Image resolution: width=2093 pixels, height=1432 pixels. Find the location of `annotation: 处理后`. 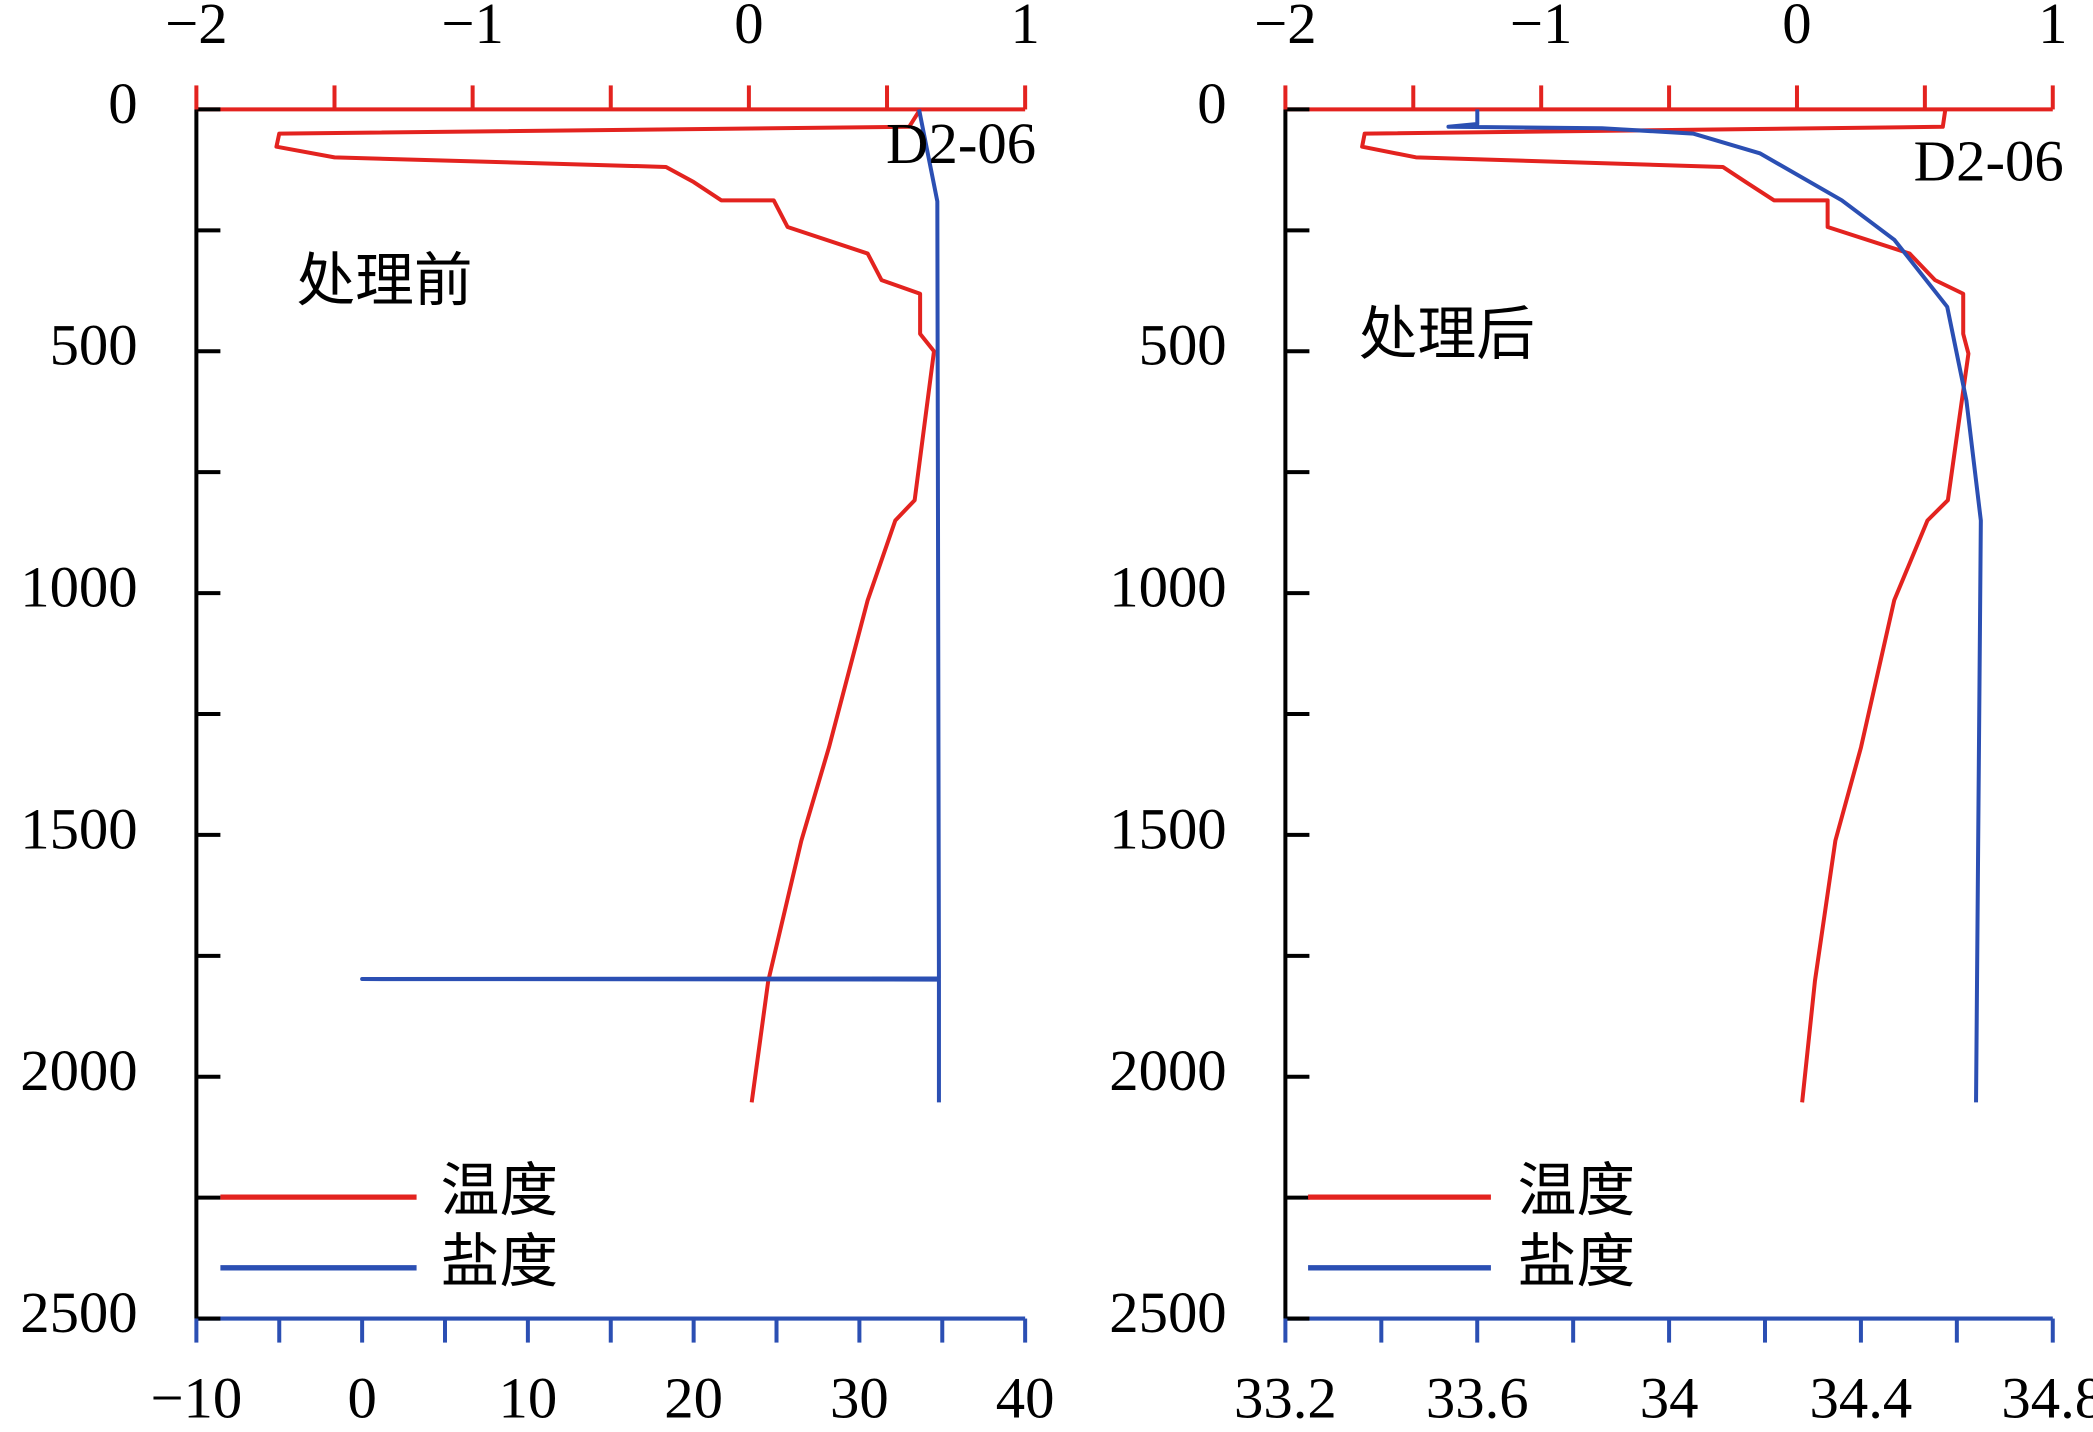

annotation: 处理后 is located at coordinates (1447, 334).